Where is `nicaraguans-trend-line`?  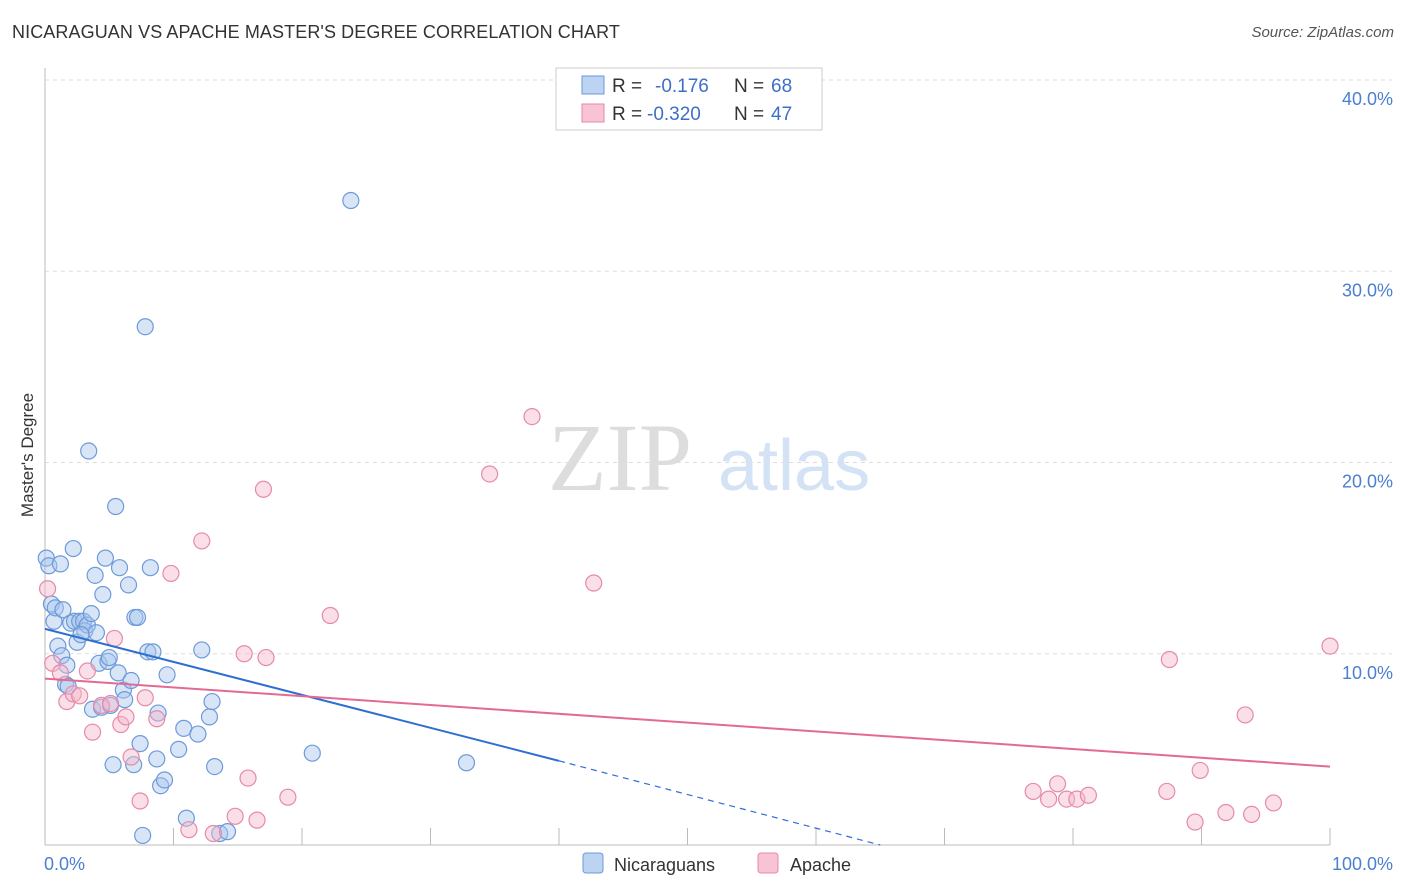
nicaraguans-trend-line is located at coordinates (302, 694).